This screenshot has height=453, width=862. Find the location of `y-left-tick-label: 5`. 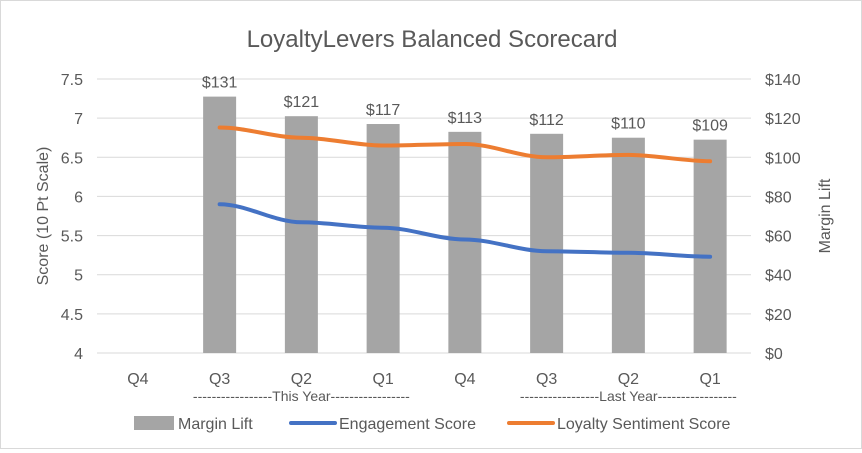

y-left-tick-label: 5 is located at coordinates (78, 276).